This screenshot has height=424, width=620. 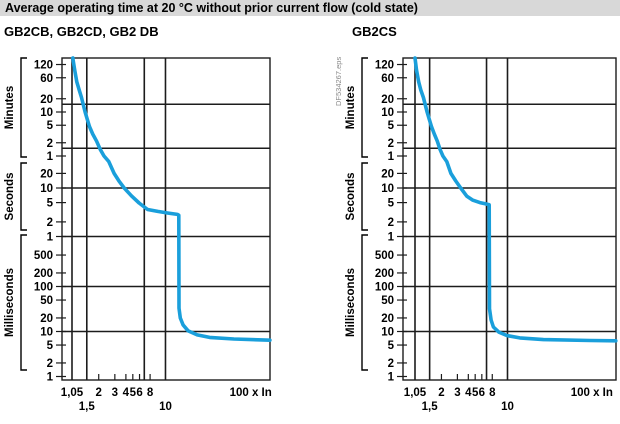 I want to click on chart-title-left: GB2CB, GB2CD, GB2 DB, so click(x=81, y=31).